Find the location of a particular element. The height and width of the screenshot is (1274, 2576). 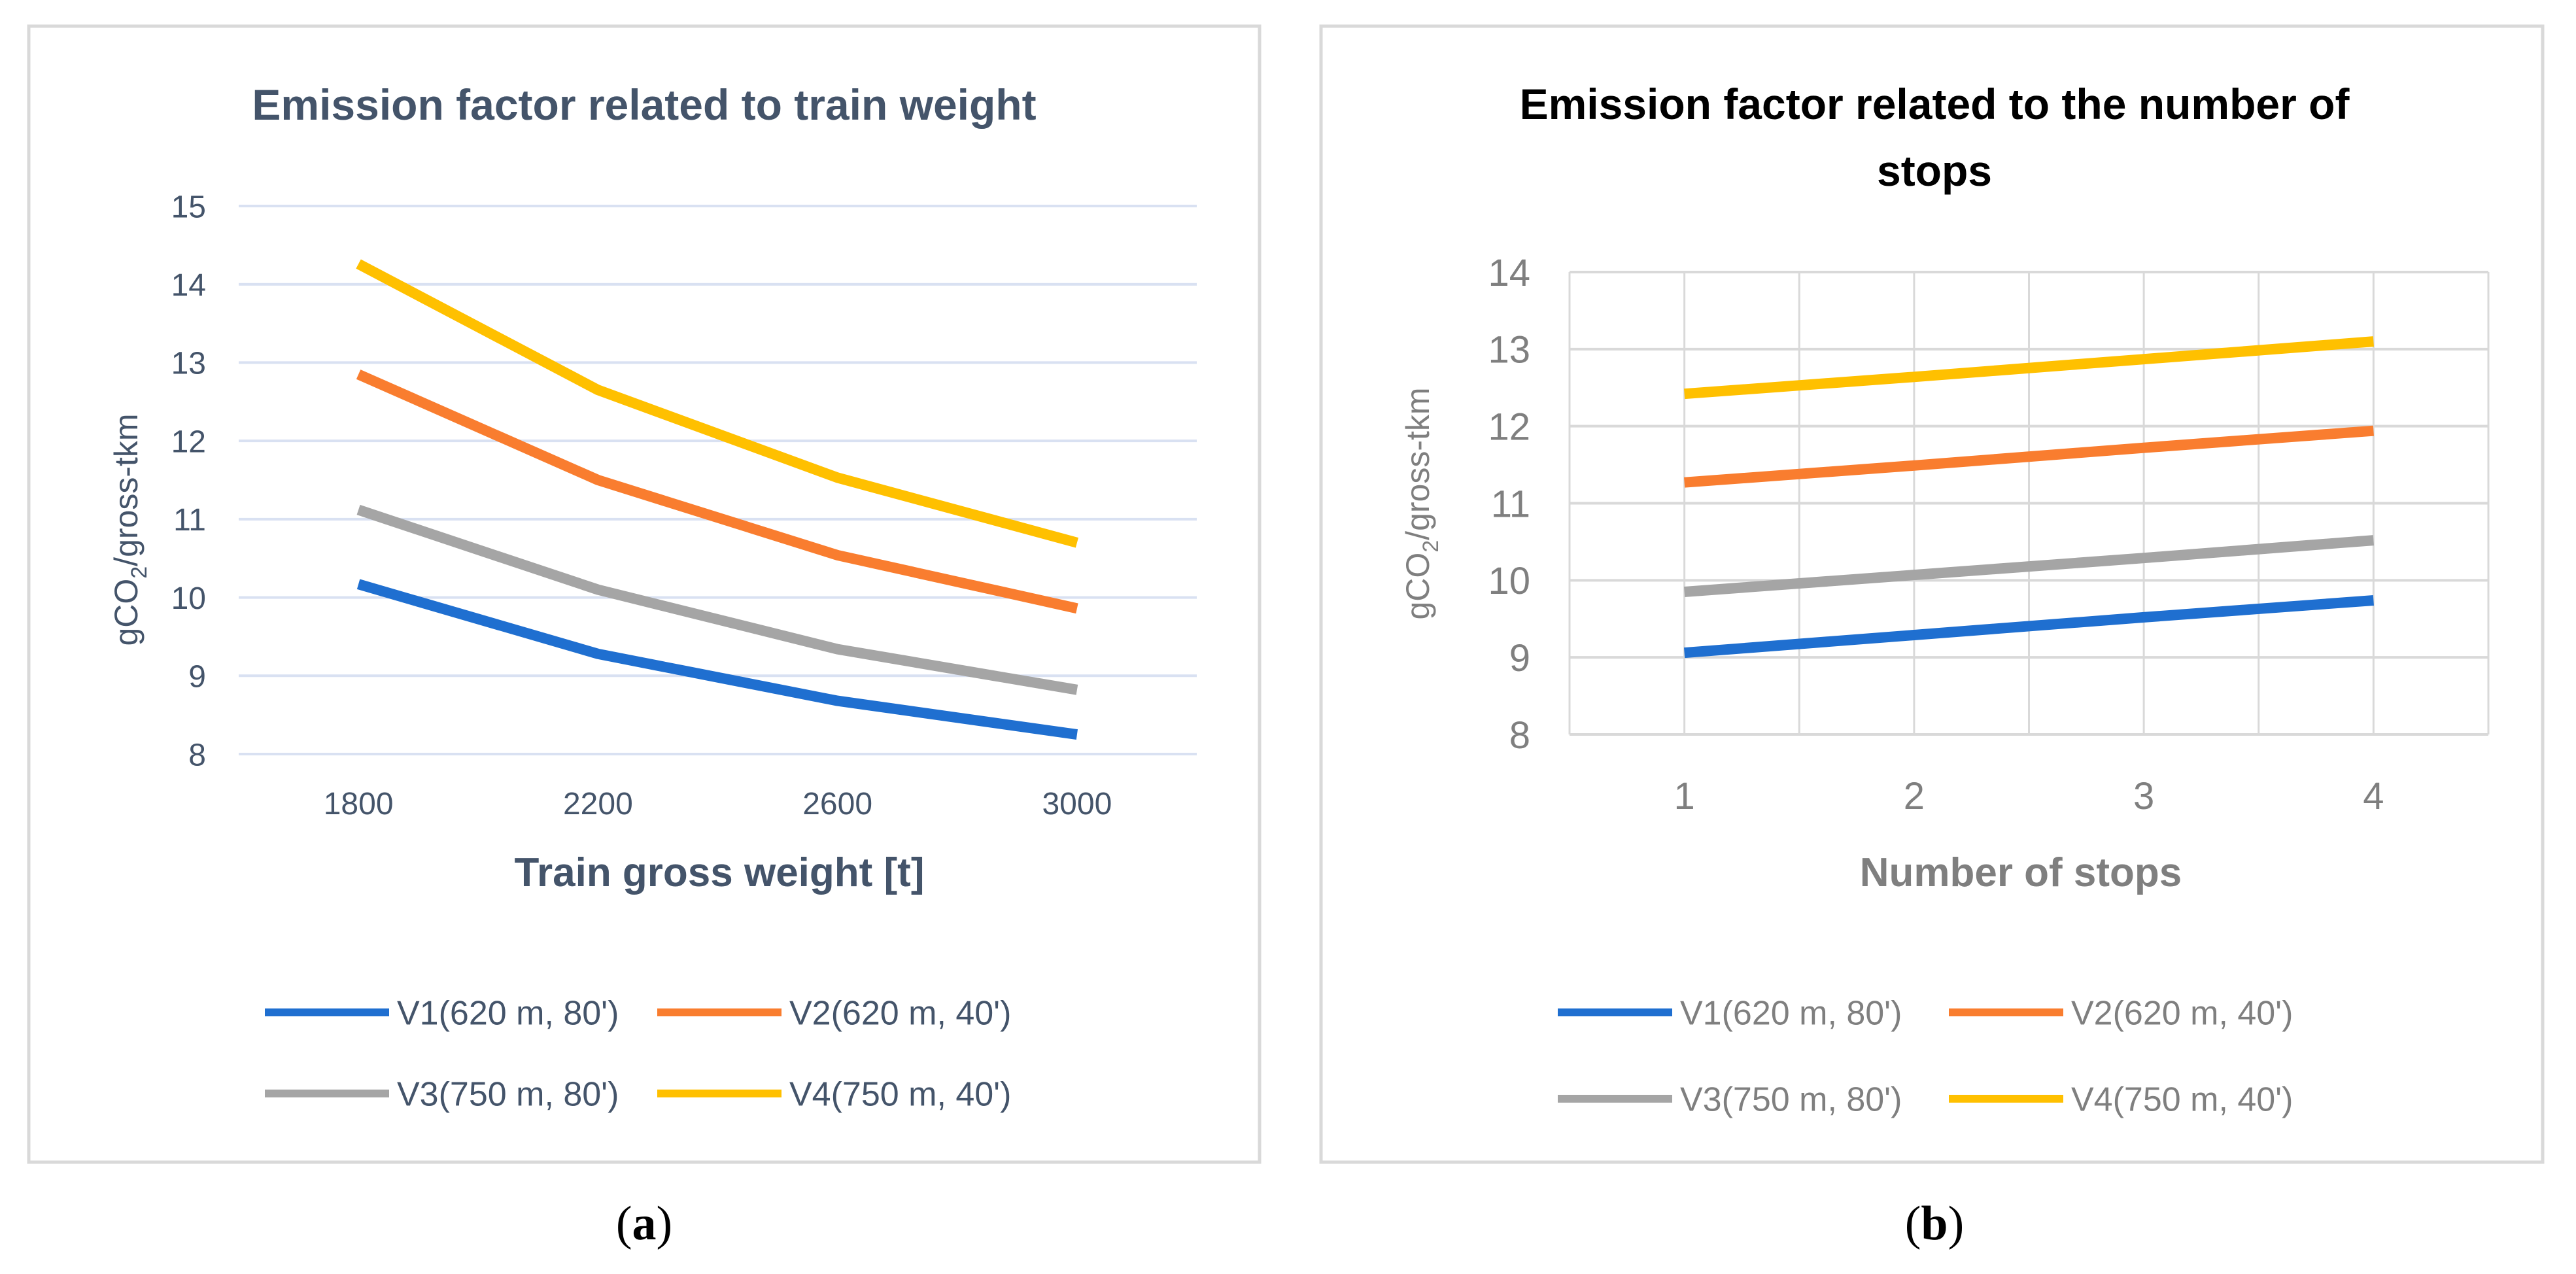

x-tick-label: 2200 is located at coordinates (598, 804).